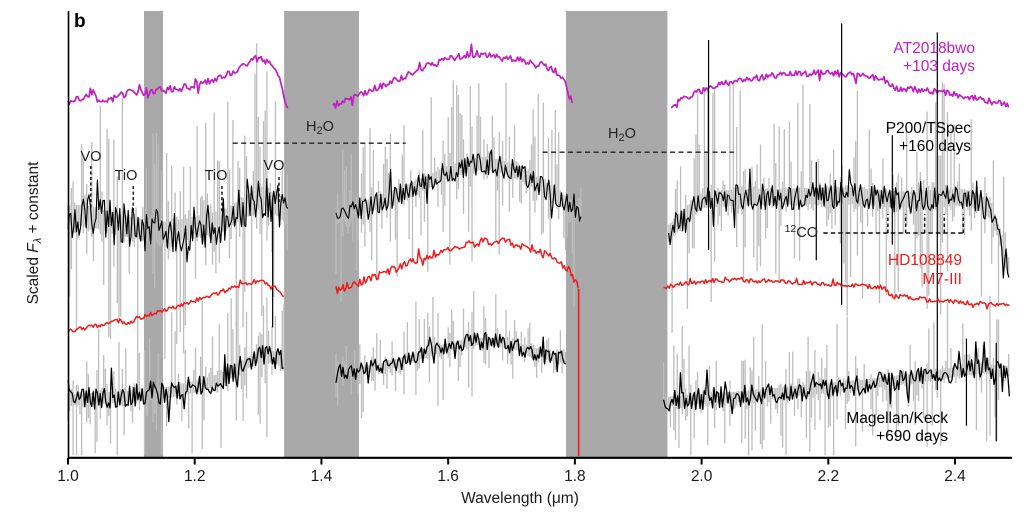 Image resolution: width=1024 pixels, height=513 pixels. I want to click on legend-line: Magellan/Keck, so click(897, 418).